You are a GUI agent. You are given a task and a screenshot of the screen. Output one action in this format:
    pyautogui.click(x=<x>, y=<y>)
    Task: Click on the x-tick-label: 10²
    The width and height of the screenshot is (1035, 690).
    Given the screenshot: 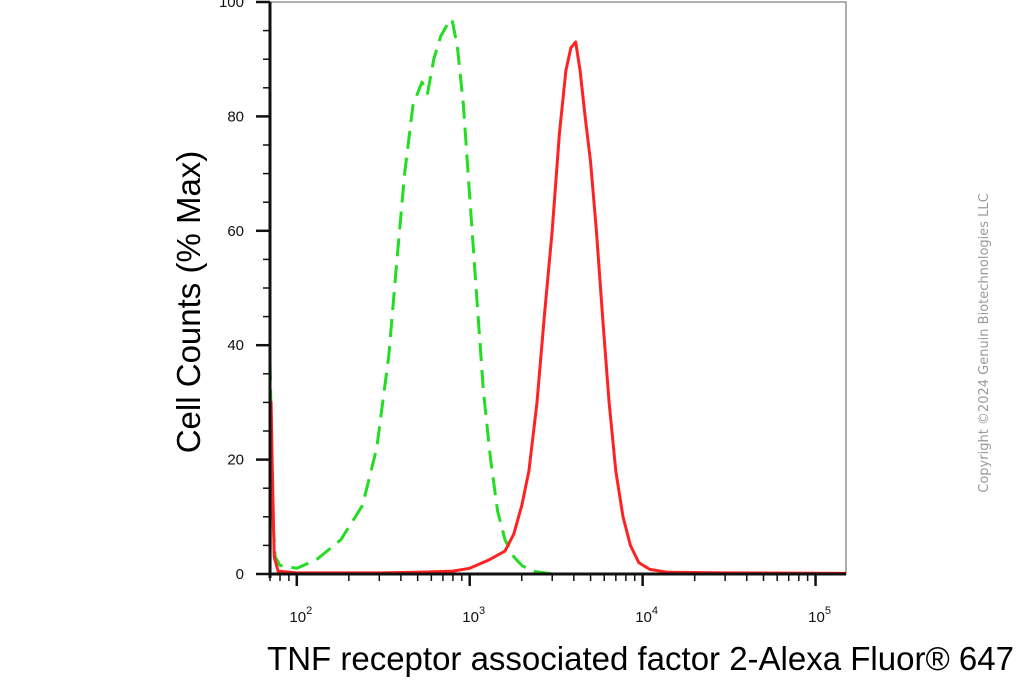 What is the action you would take?
    pyautogui.click(x=300, y=615)
    